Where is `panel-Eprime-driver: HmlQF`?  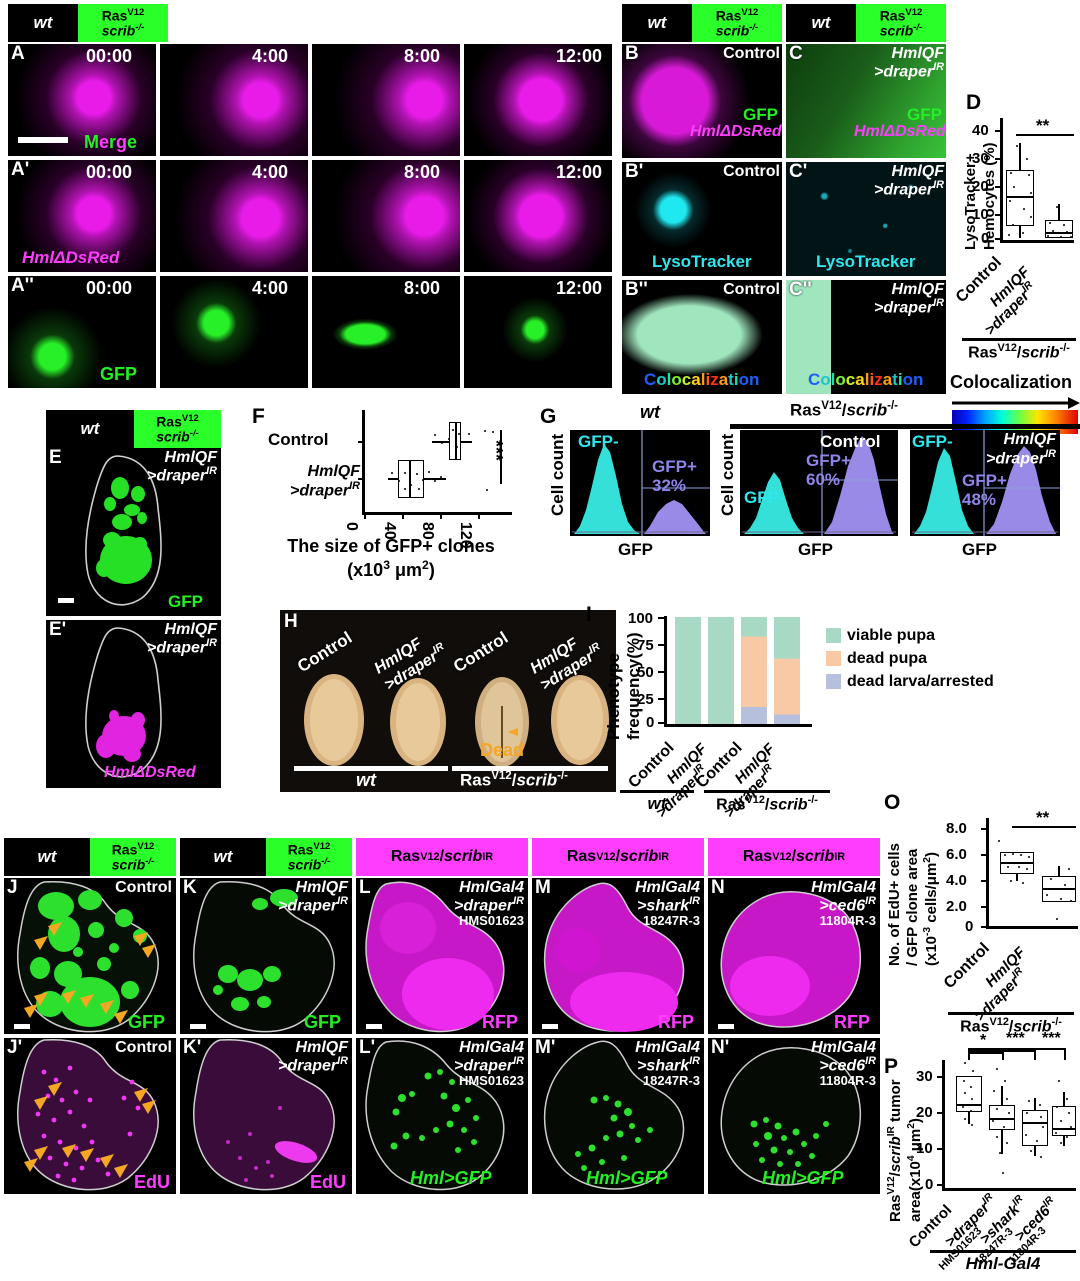 panel-Eprime-driver: HmlQF is located at coordinates (190, 629).